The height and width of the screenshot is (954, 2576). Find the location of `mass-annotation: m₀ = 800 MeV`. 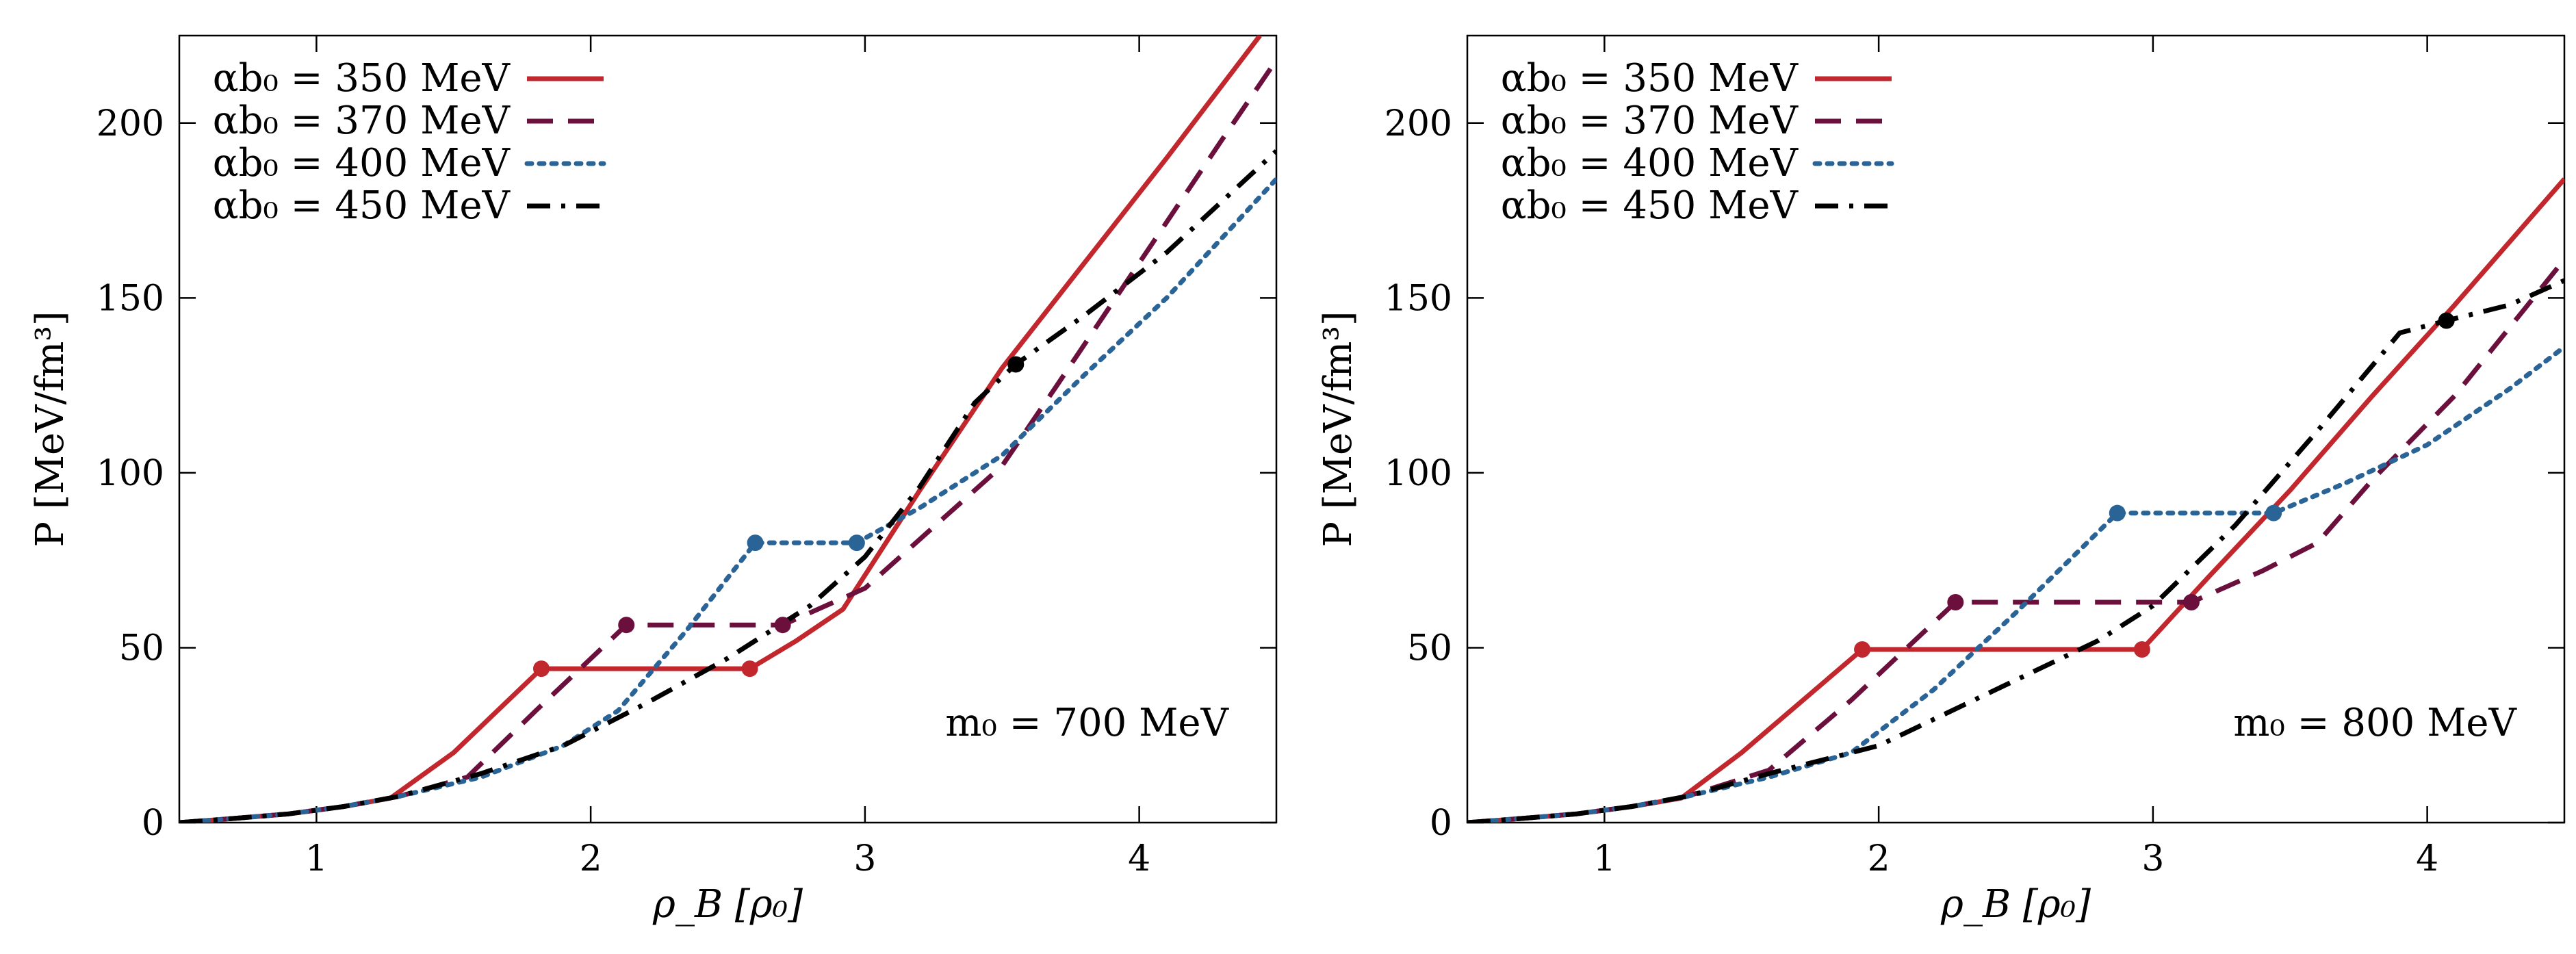

mass-annotation: m₀ = 800 MeV is located at coordinates (2375, 723).